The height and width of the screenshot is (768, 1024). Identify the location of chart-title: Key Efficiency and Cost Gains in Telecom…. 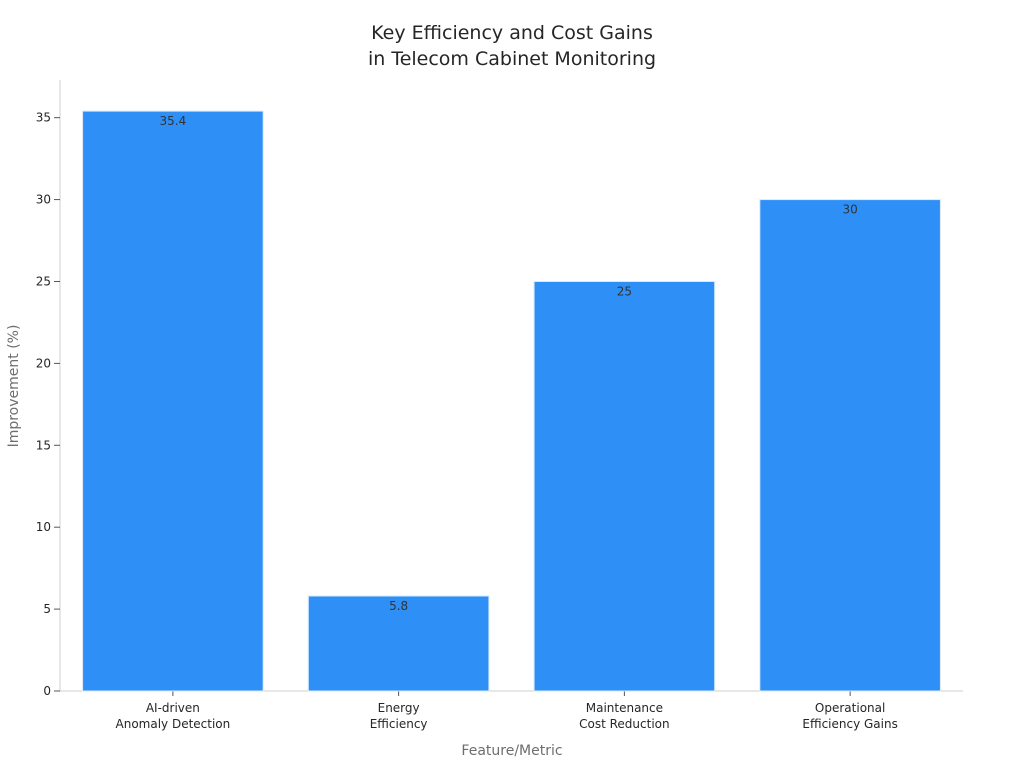
(512, 46).